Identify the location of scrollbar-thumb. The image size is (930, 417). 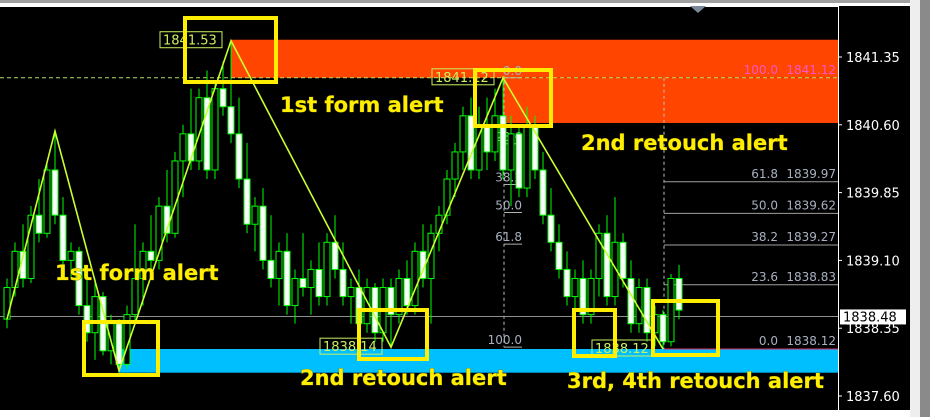
(925, 208).